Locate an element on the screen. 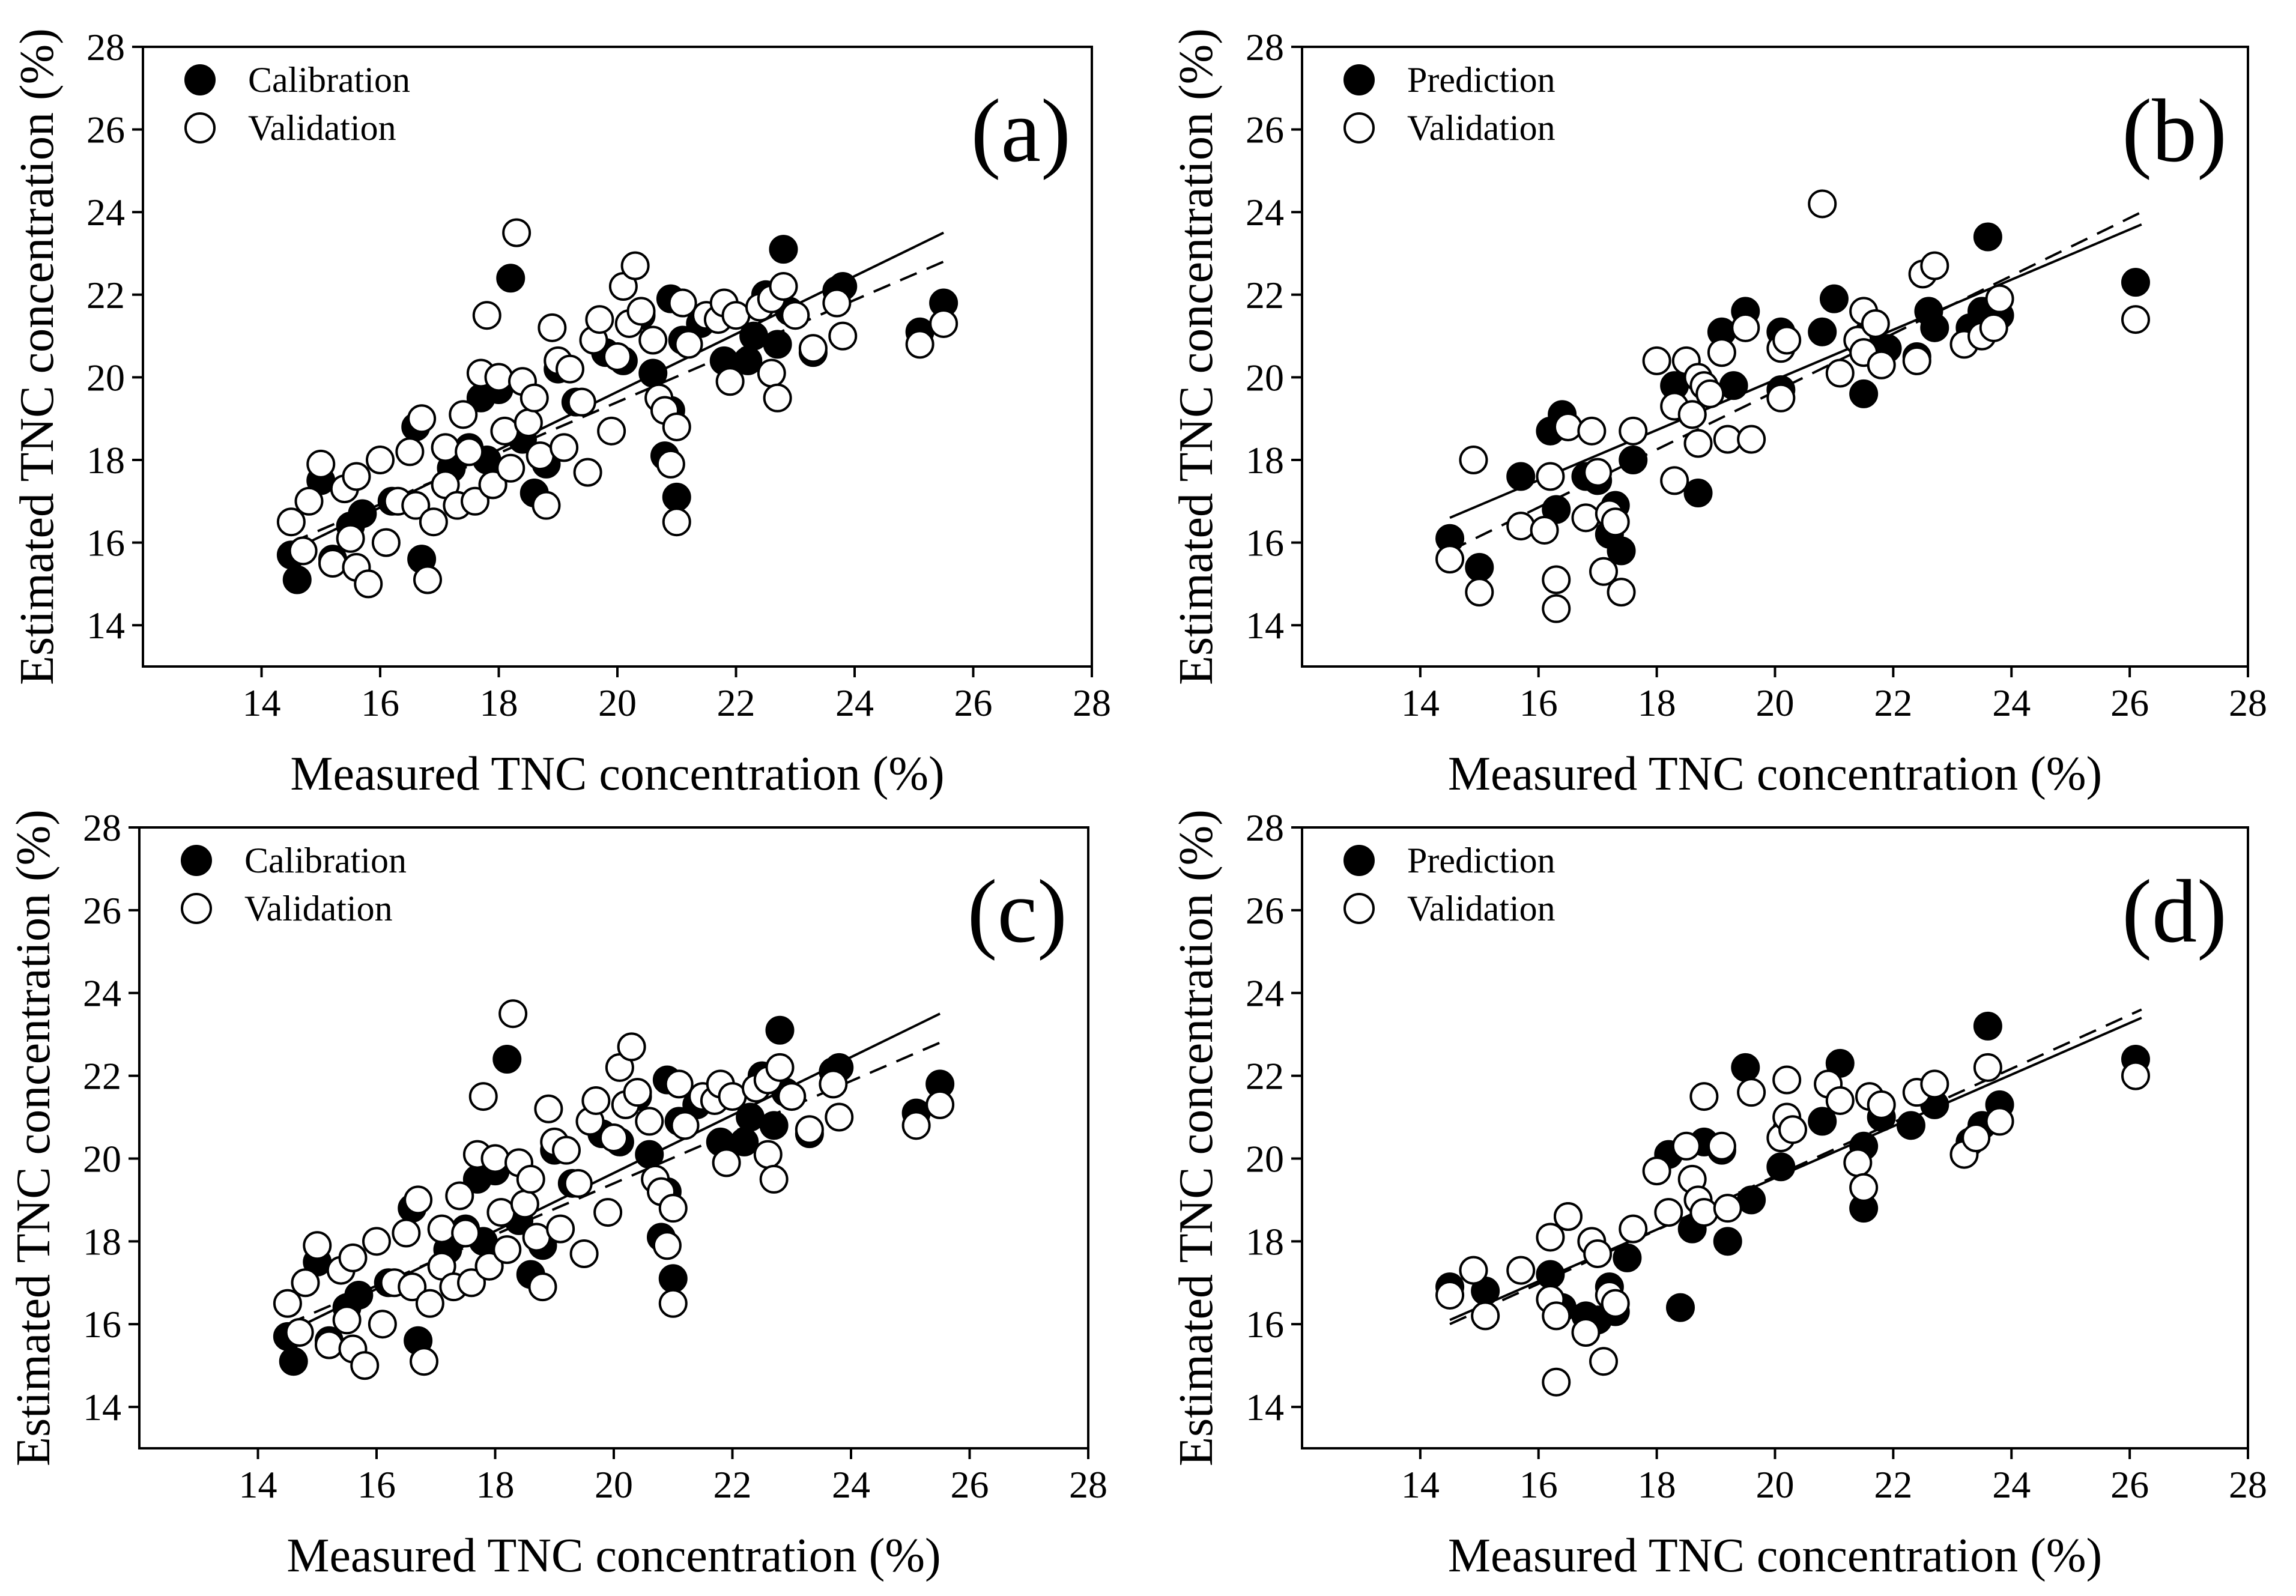  x-tick-label: 22 is located at coordinates (1893, 1484).